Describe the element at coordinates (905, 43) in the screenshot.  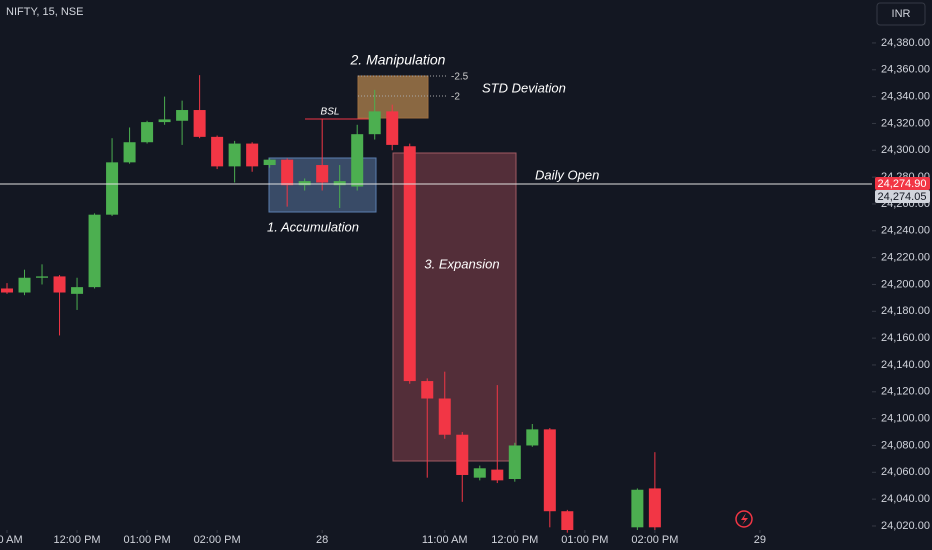
I see `y-tick-label: 24,380.00` at that location.